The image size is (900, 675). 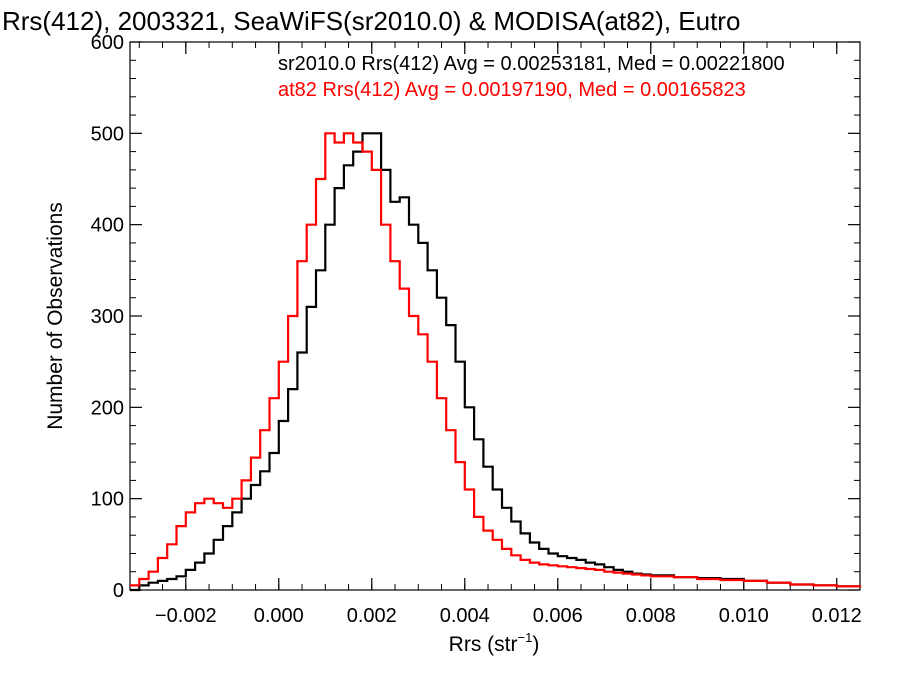 I want to click on y-tick-label: 100, so click(x=107, y=500).